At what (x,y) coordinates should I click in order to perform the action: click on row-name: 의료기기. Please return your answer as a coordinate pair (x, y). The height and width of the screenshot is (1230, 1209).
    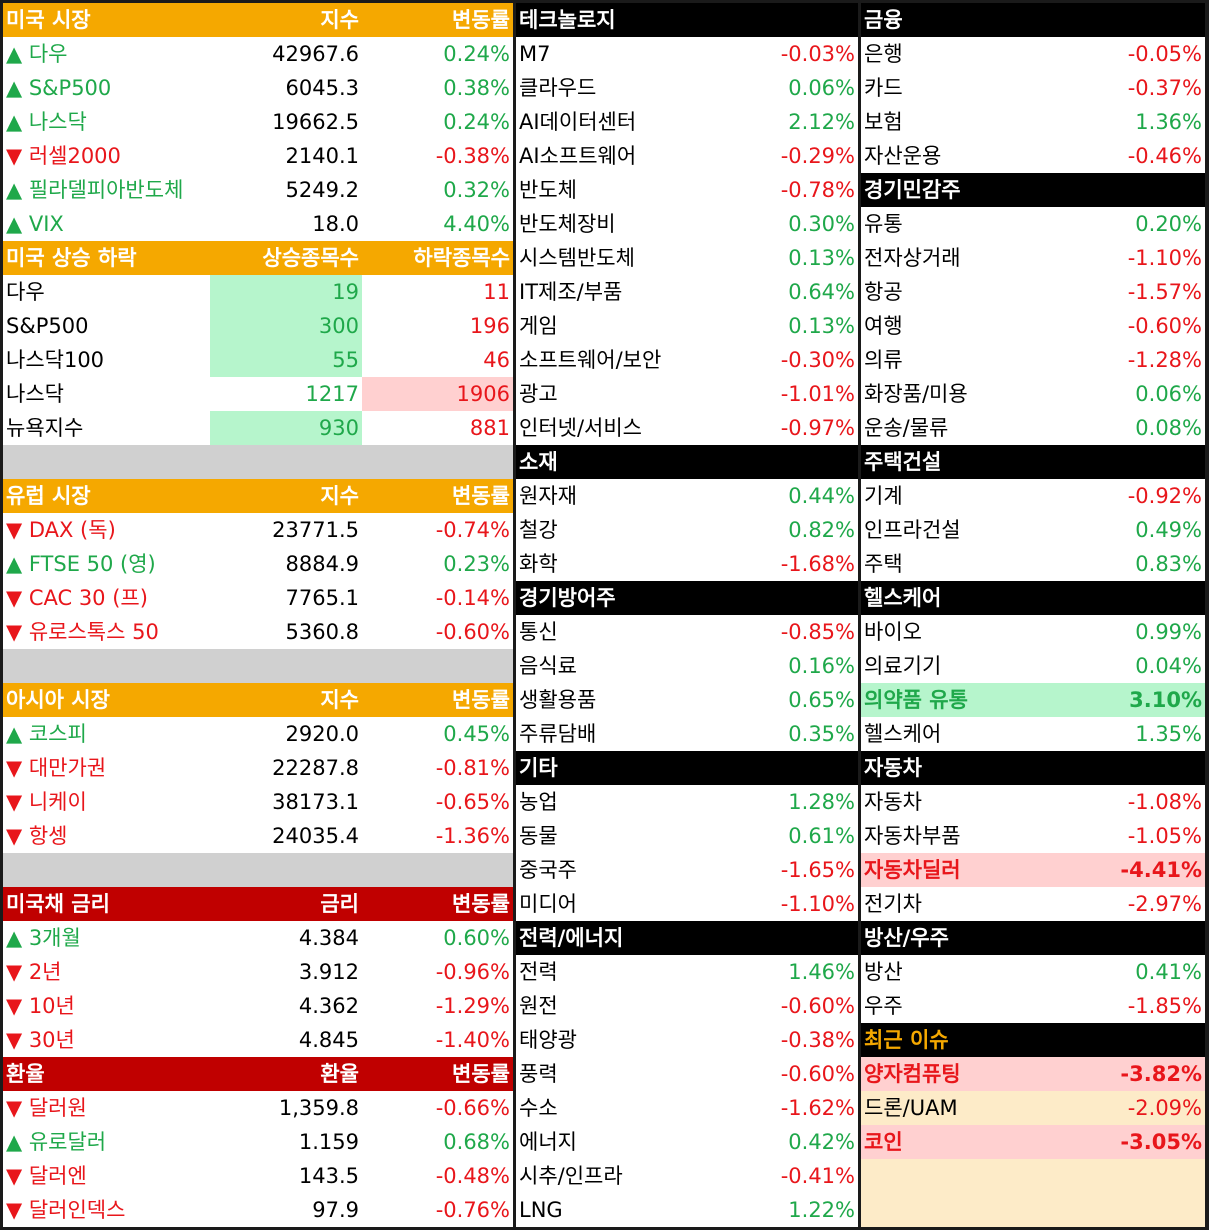
    Looking at the image, I should click on (903, 666).